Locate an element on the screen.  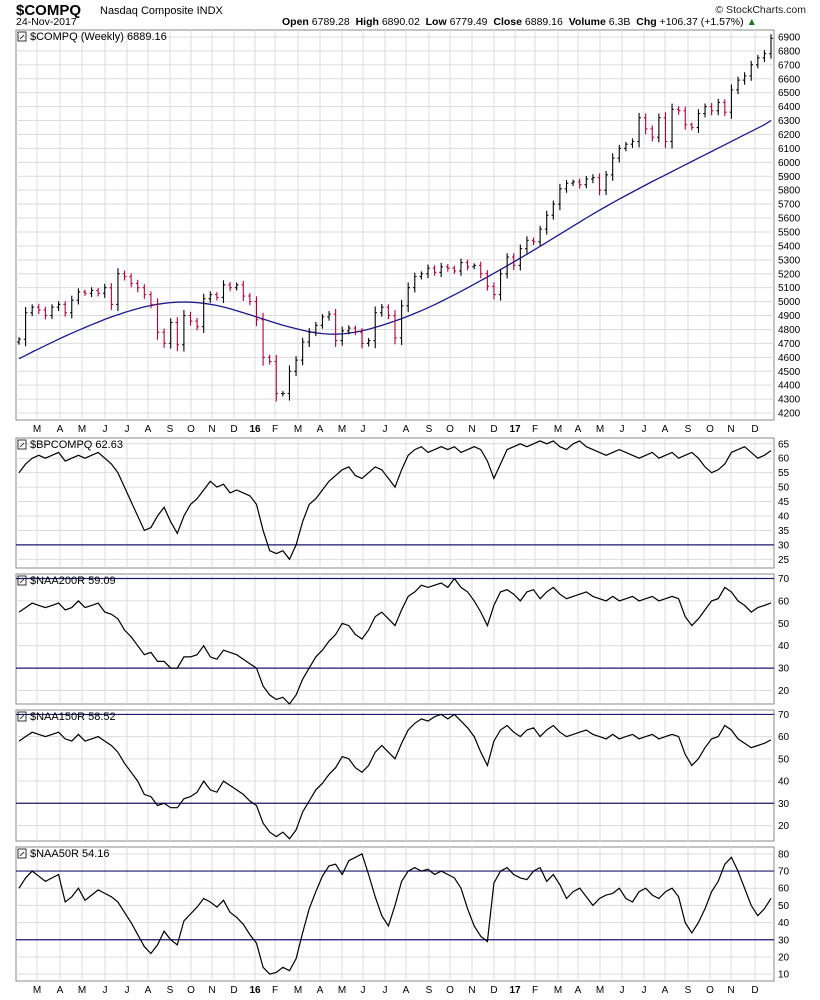
y-tick-label: 4900 is located at coordinates (789, 316).